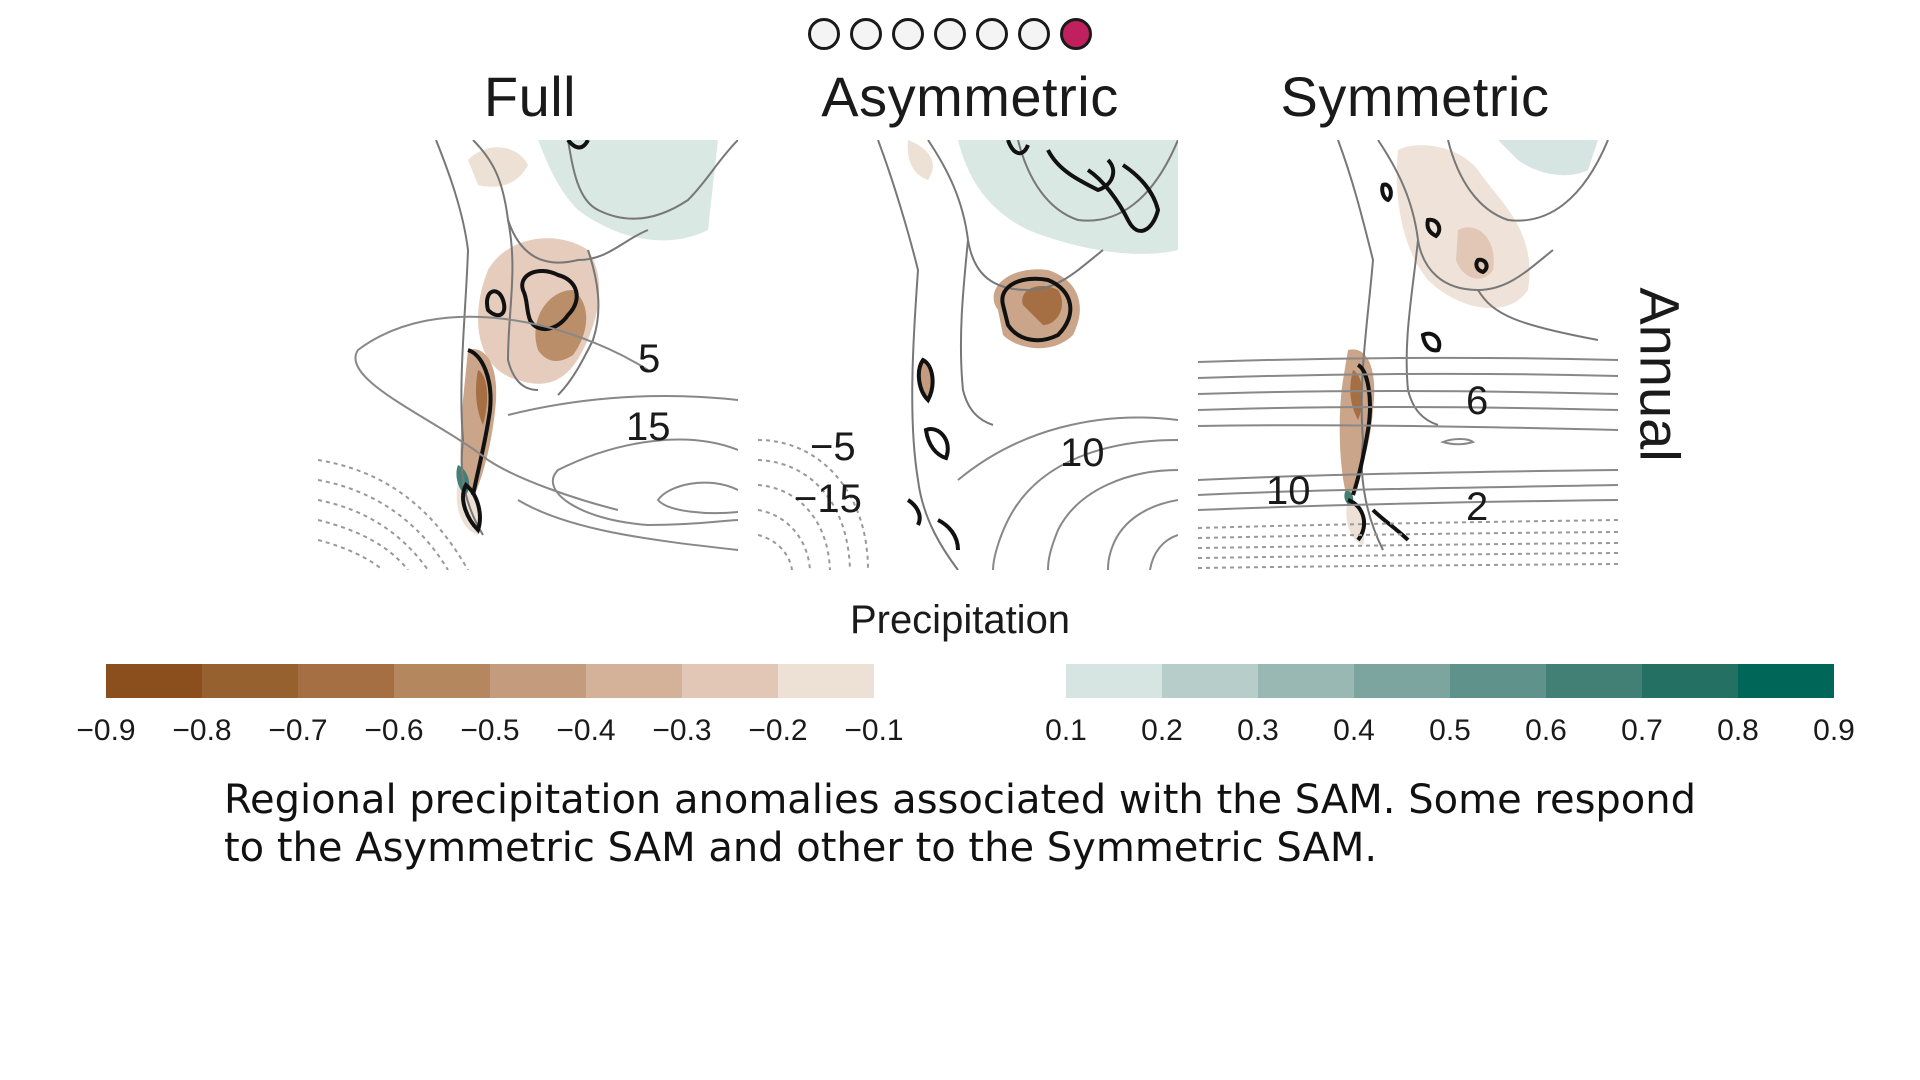 This screenshot has height=1080, width=1920. What do you see at coordinates (1834, 730) in the screenshot?
I see `colorbar-tick: 0.9` at bounding box center [1834, 730].